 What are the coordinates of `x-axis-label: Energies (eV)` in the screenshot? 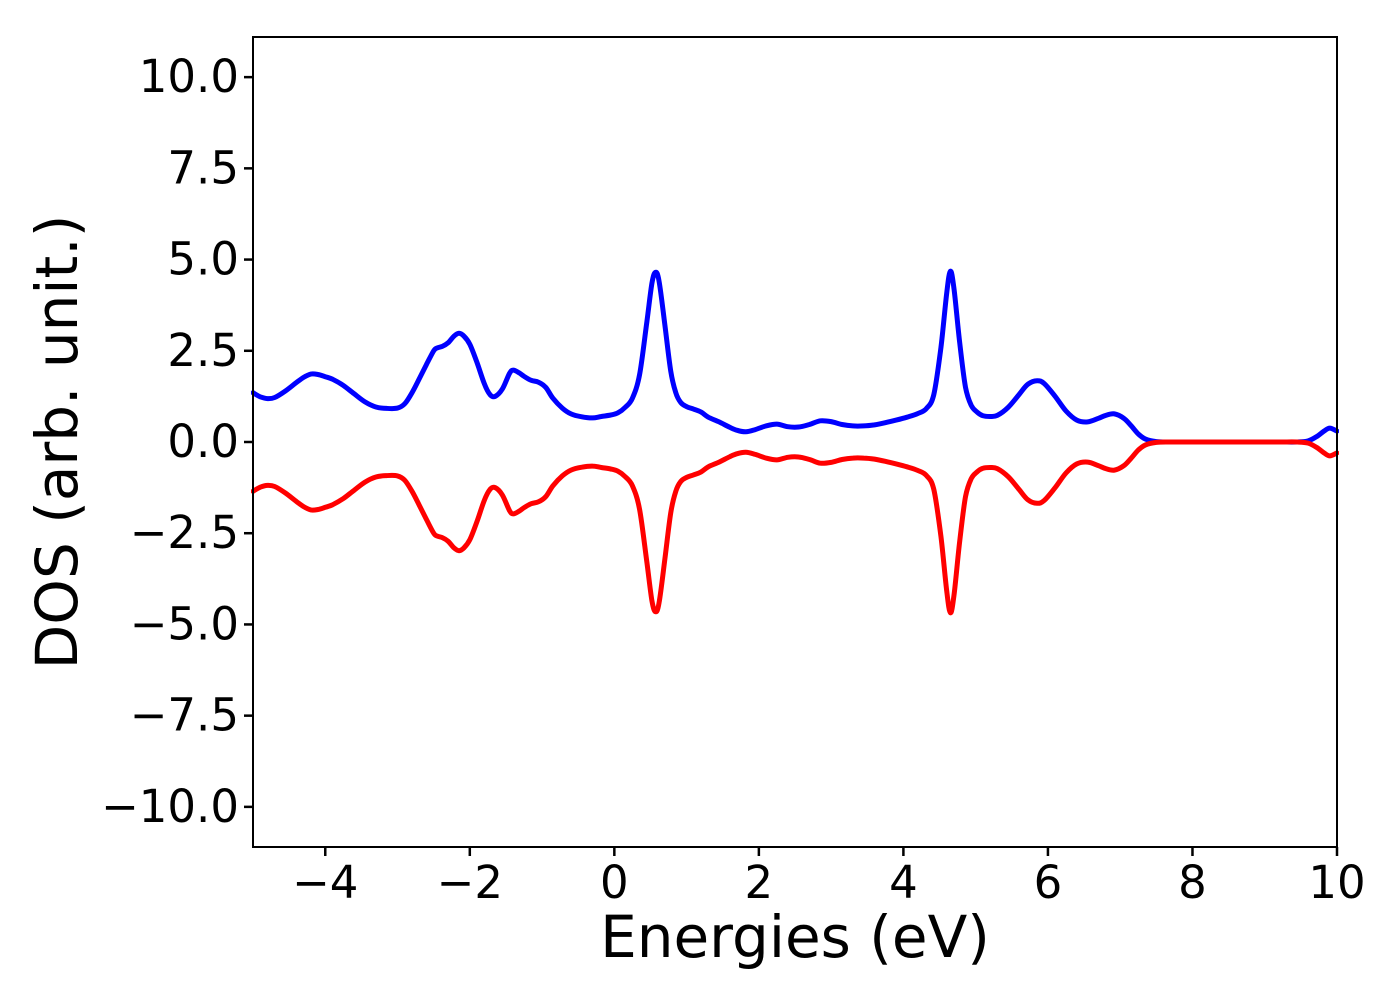 It's located at (795, 937).